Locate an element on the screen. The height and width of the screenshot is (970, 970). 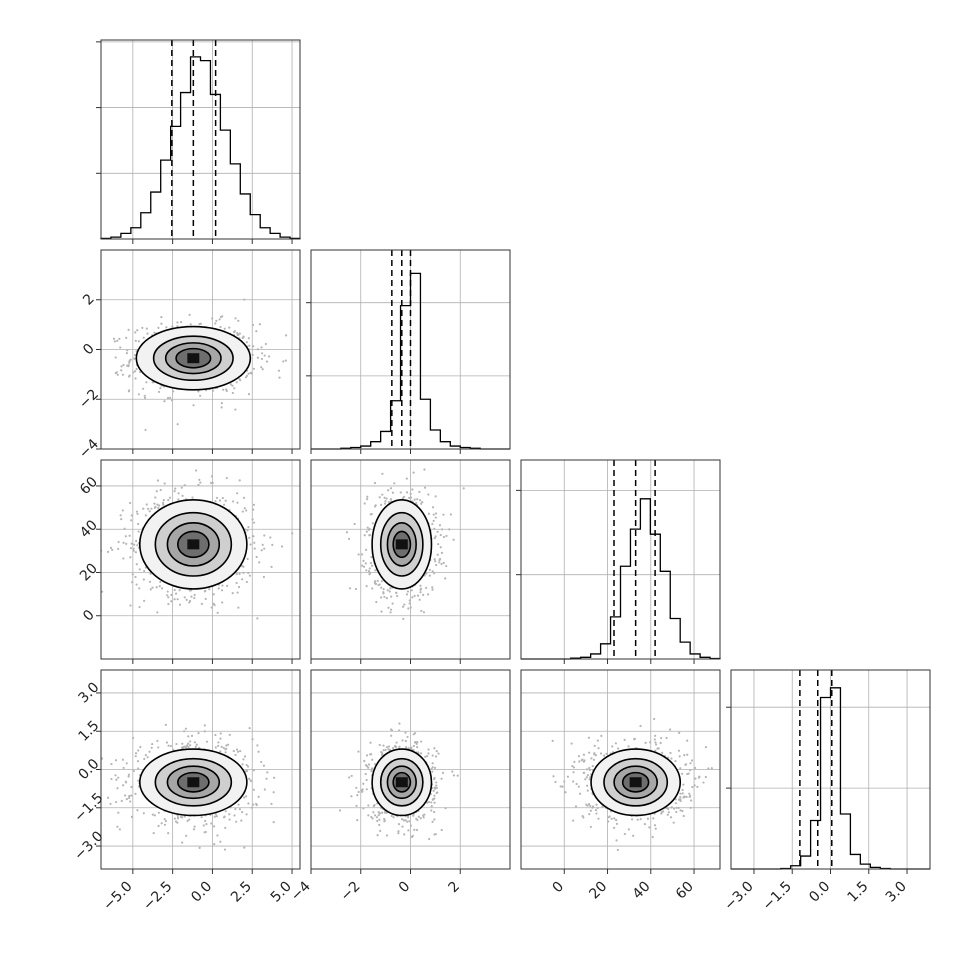
panel-content is located at coordinates (398, 781).